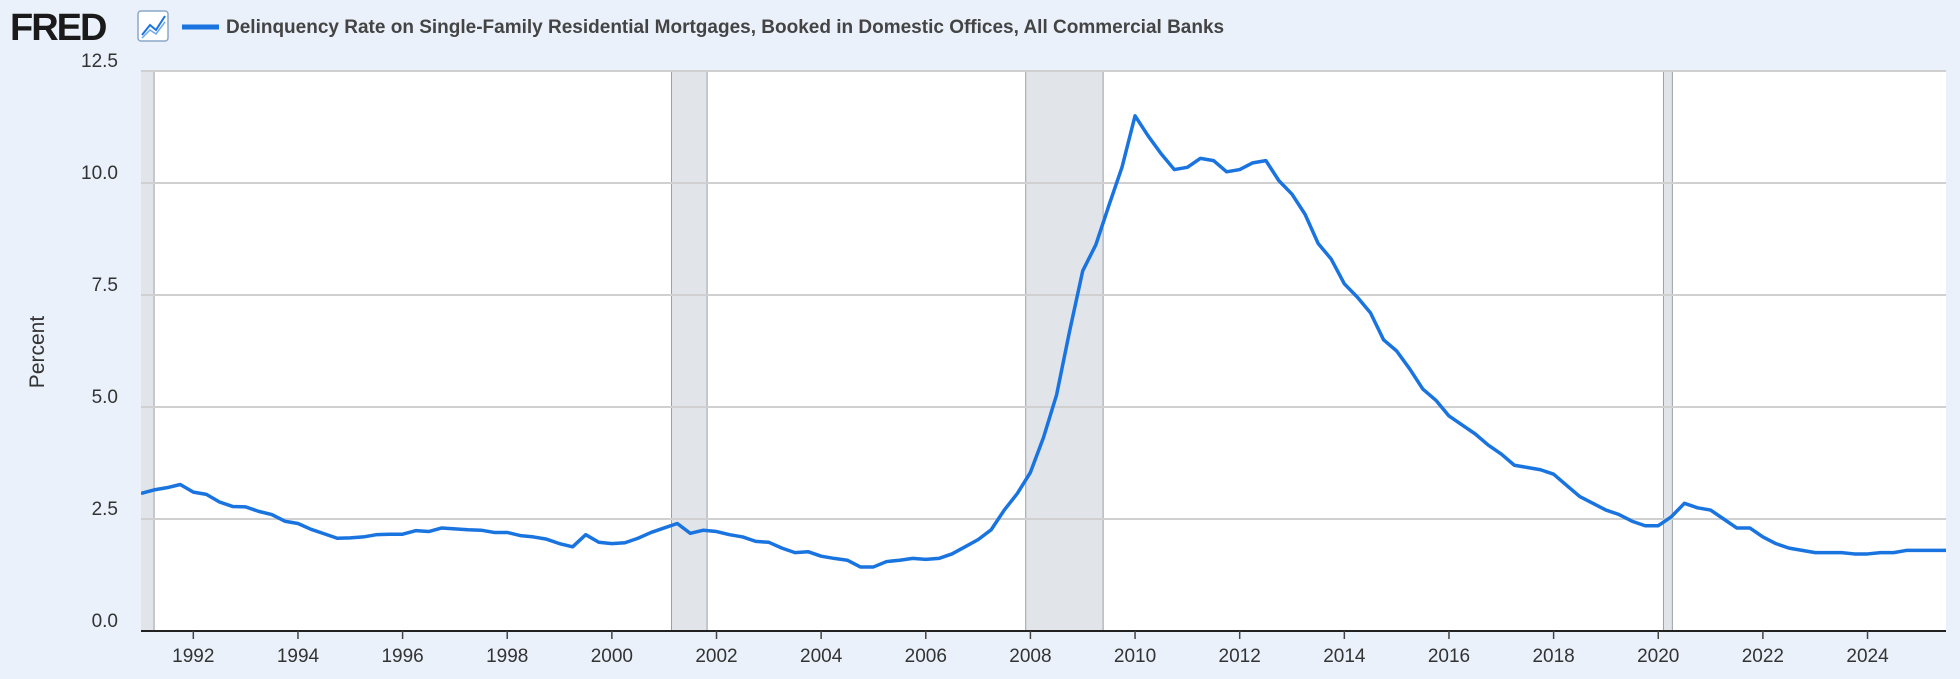  What do you see at coordinates (821, 656) in the screenshot?
I see `x-tick-label: 2004` at bounding box center [821, 656].